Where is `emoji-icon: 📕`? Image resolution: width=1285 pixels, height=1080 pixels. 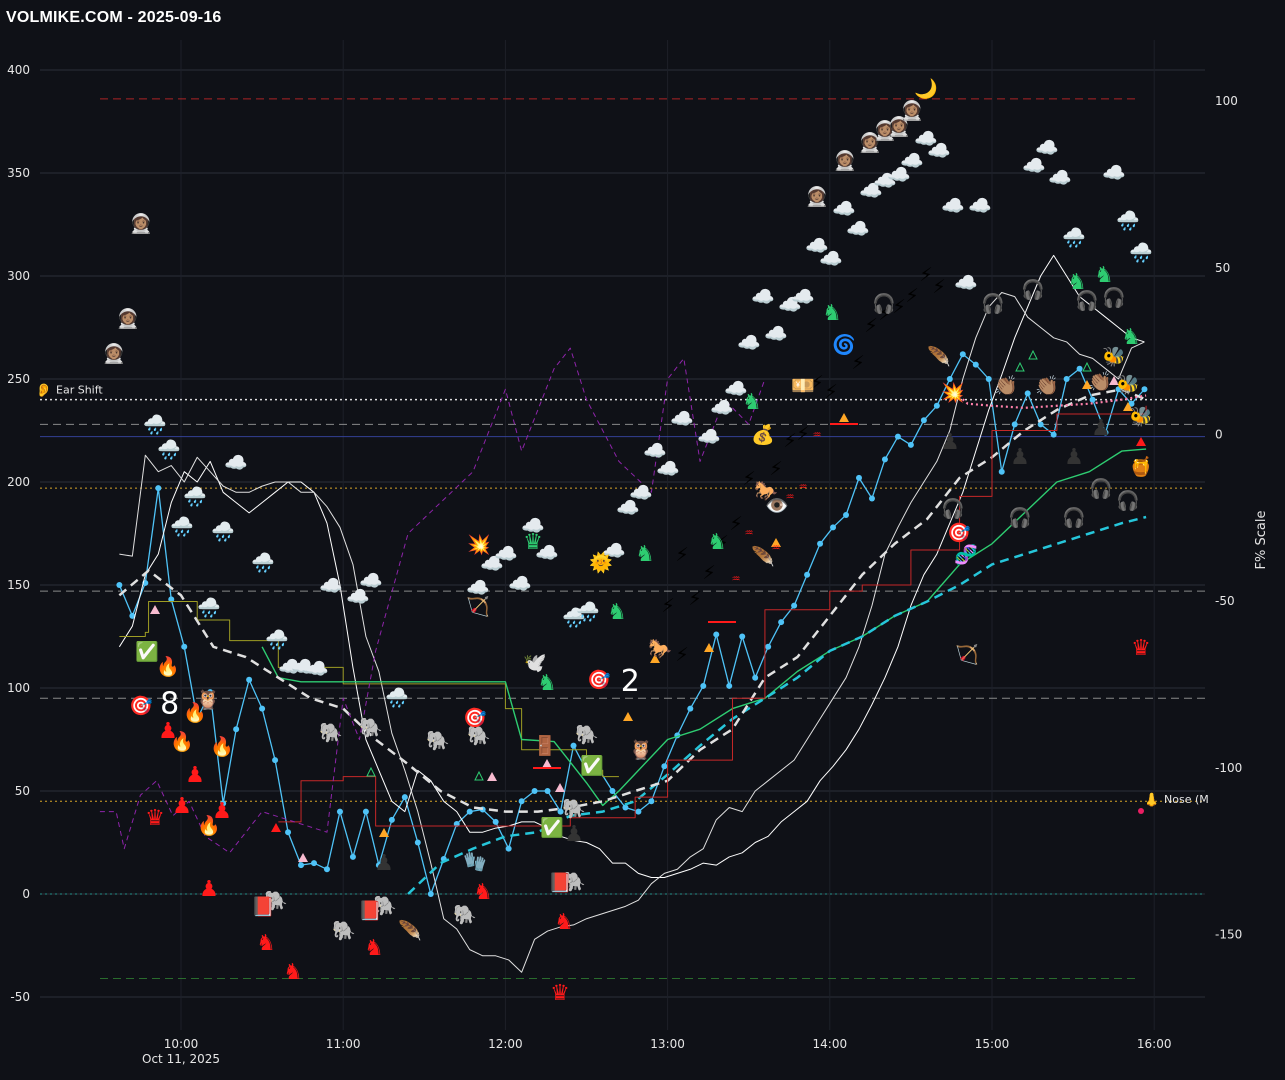 emoji-icon: 📕 is located at coordinates (370, 911).